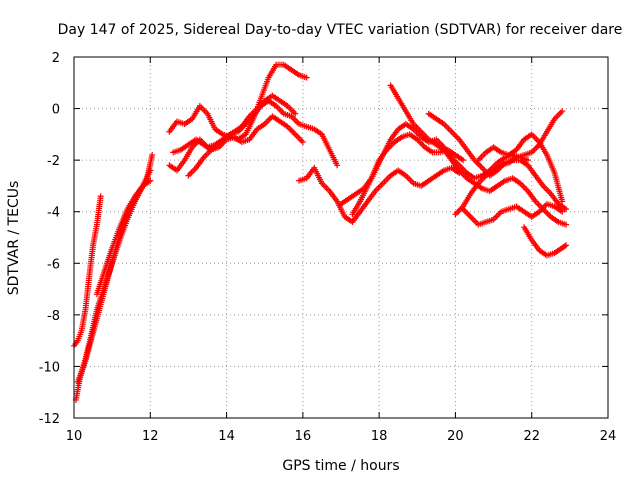  What do you see at coordinates (56, 58) in the screenshot?
I see `y-tick-label: 2` at bounding box center [56, 58].